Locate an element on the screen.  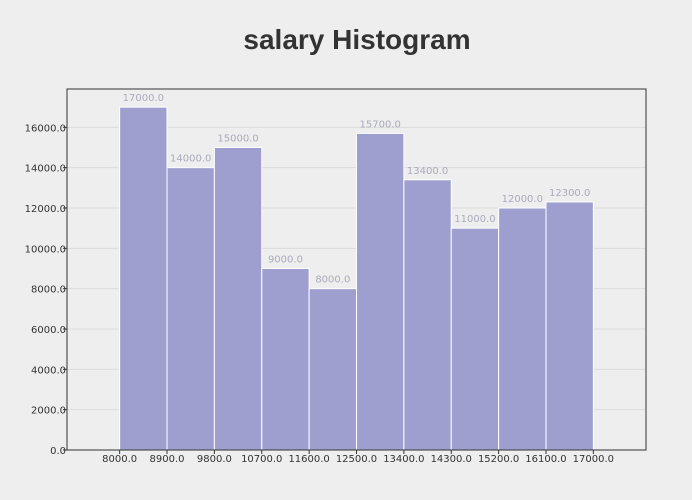
x-tick-label: 10700.0 is located at coordinates (261, 459).